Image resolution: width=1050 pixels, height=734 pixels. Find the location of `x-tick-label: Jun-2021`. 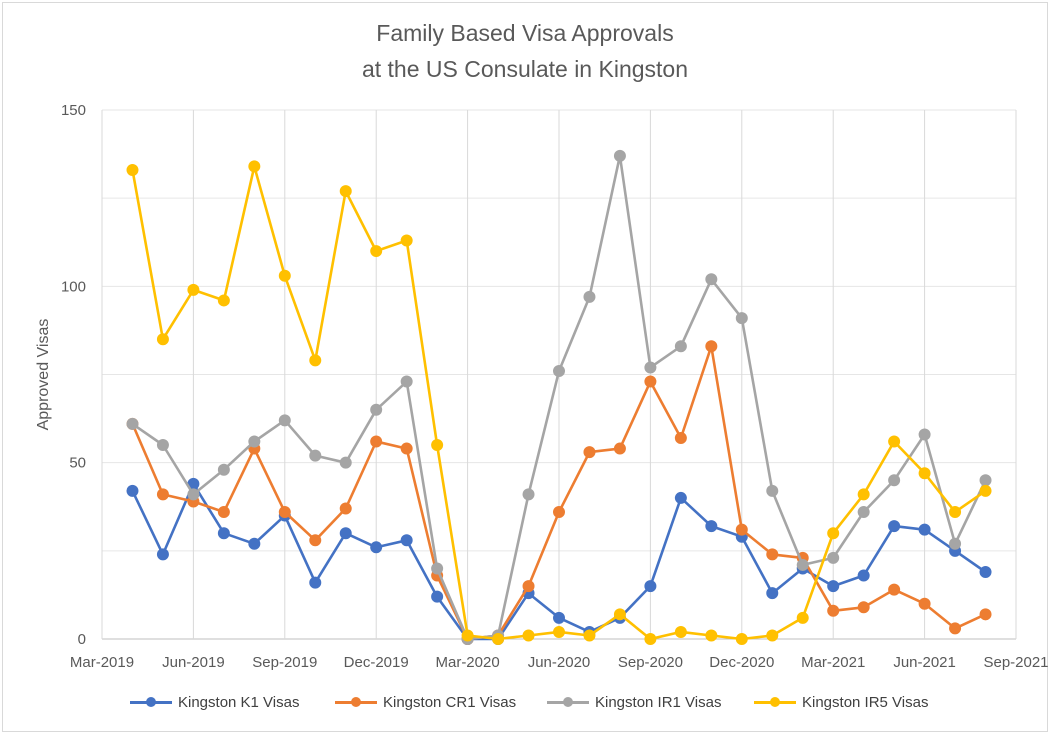

x-tick-label: Jun-2021 is located at coordinates (924, 662).